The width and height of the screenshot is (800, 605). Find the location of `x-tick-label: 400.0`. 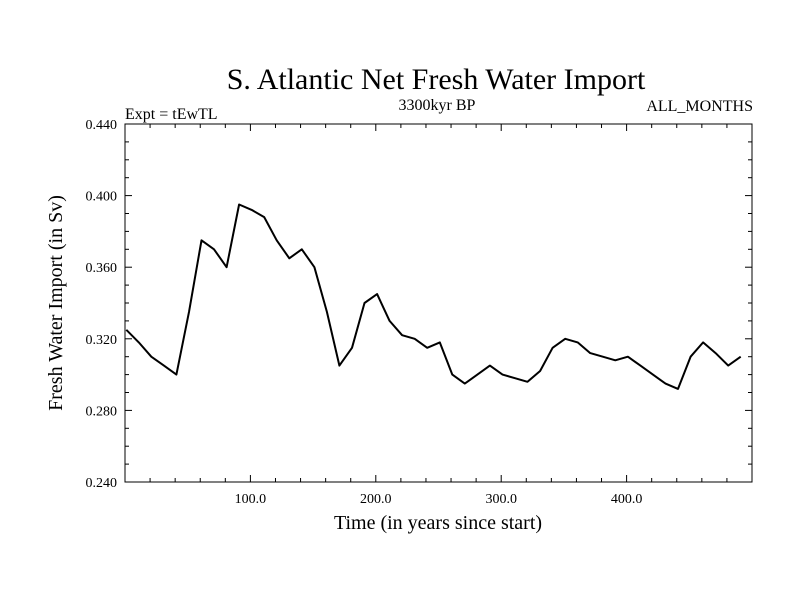

x-tick-label: 400.0 is located at coordinates (627, 499).